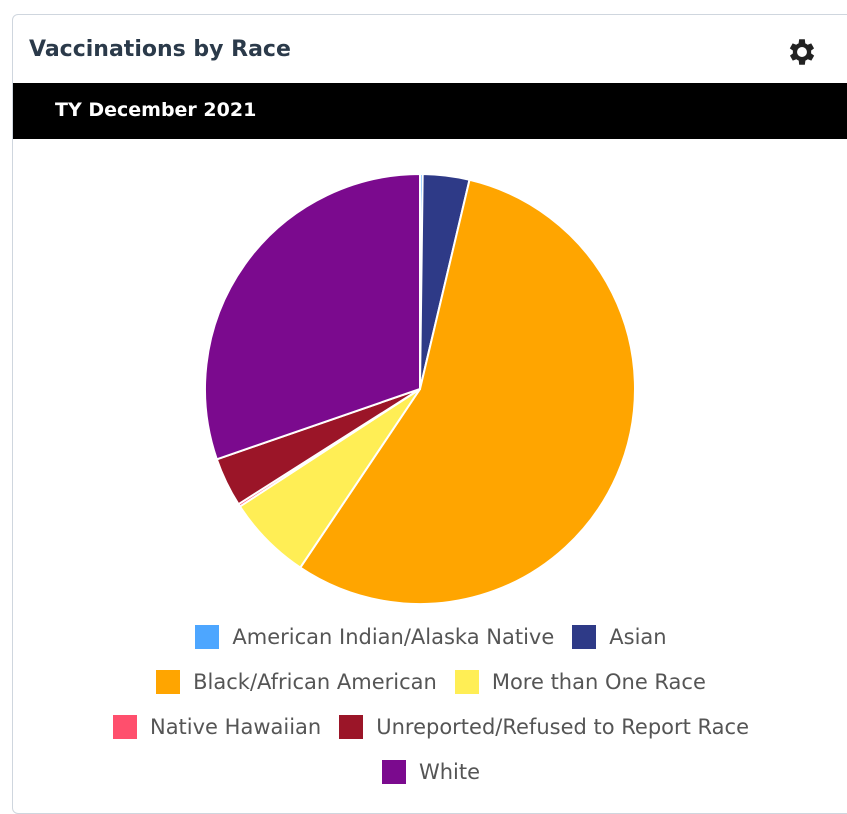  What do you see at coordinates (598, 682) in the screenshot?
I see `legend-label: More than One Race` at bounding box center [598, 682].